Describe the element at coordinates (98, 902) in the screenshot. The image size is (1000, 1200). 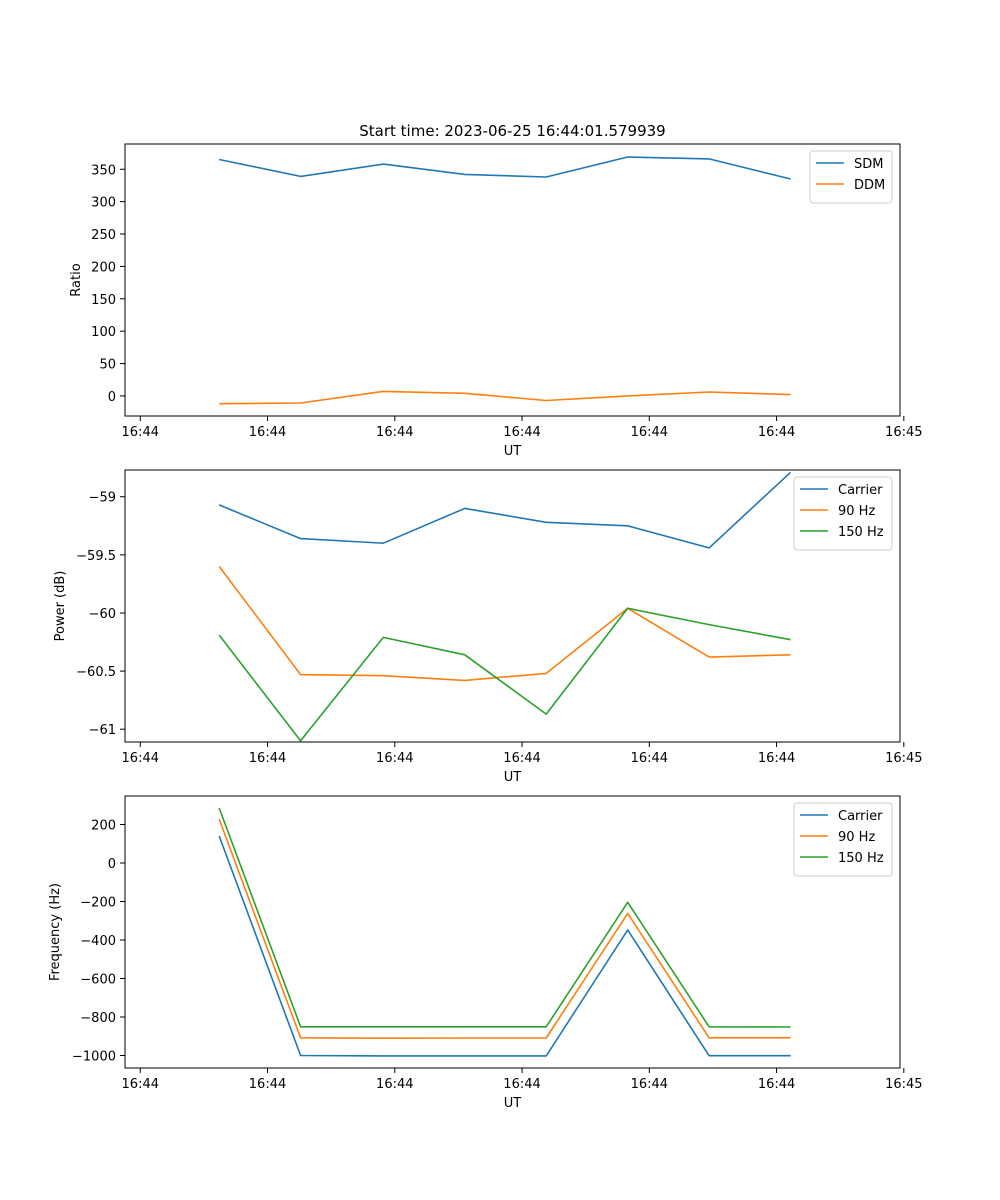
I see `y-tick-label: −200` at that location.